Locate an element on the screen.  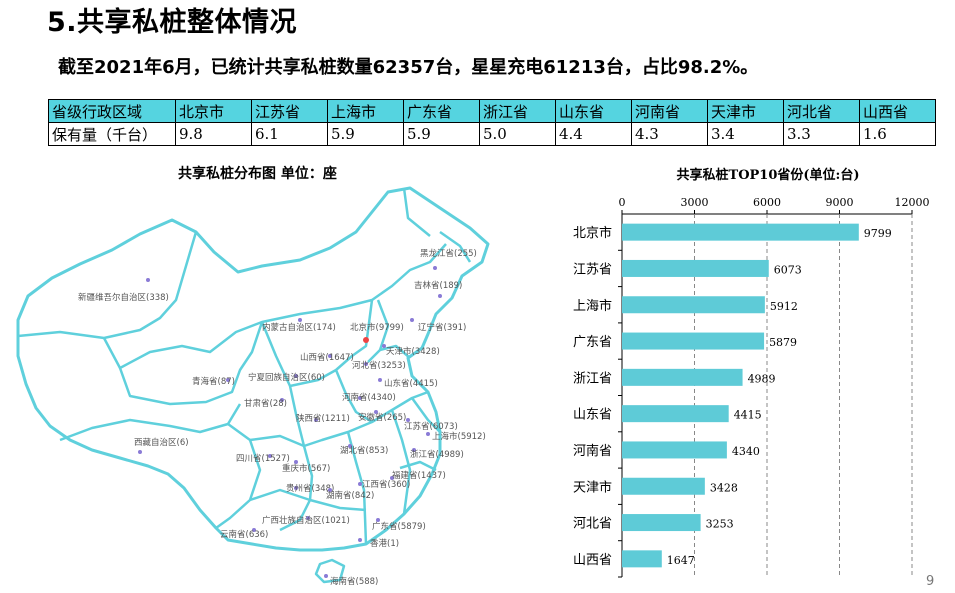
x-tick-label: 12000 is located at coordinates (912, 202).